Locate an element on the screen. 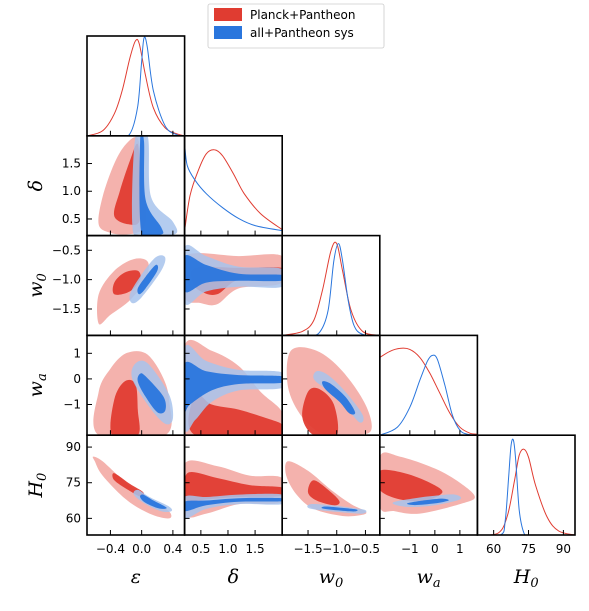  red-contour-68-wa-H0 is located at coordinates (411, 485).